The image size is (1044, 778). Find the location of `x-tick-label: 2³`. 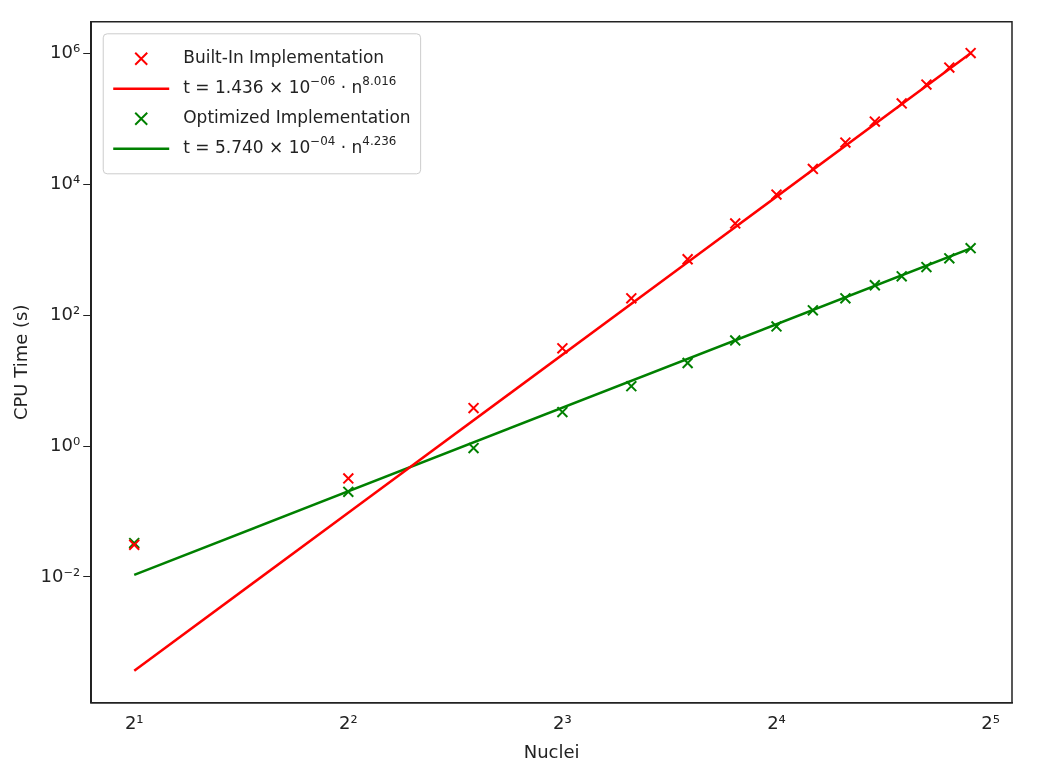

x-tick-label: 2³ is located at coordinates (562, 723).